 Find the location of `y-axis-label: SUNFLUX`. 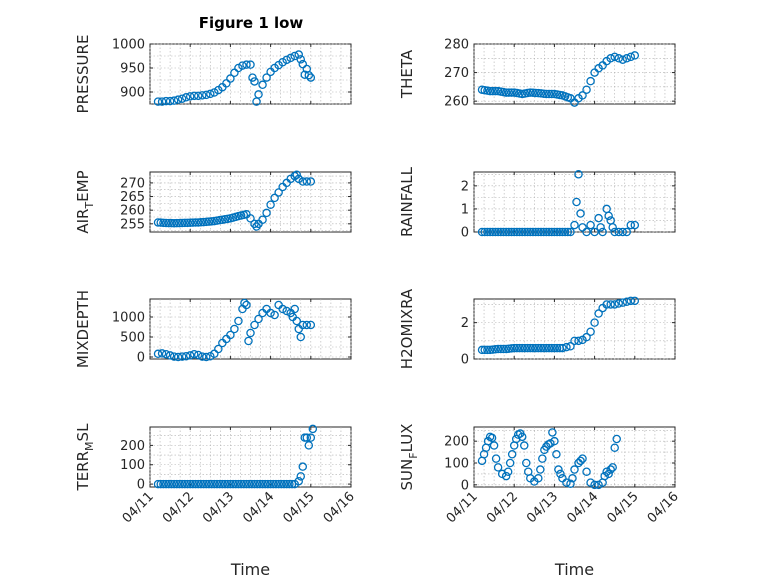

y-axis-label: SUNFLUX is located at coordinates (409, 457).